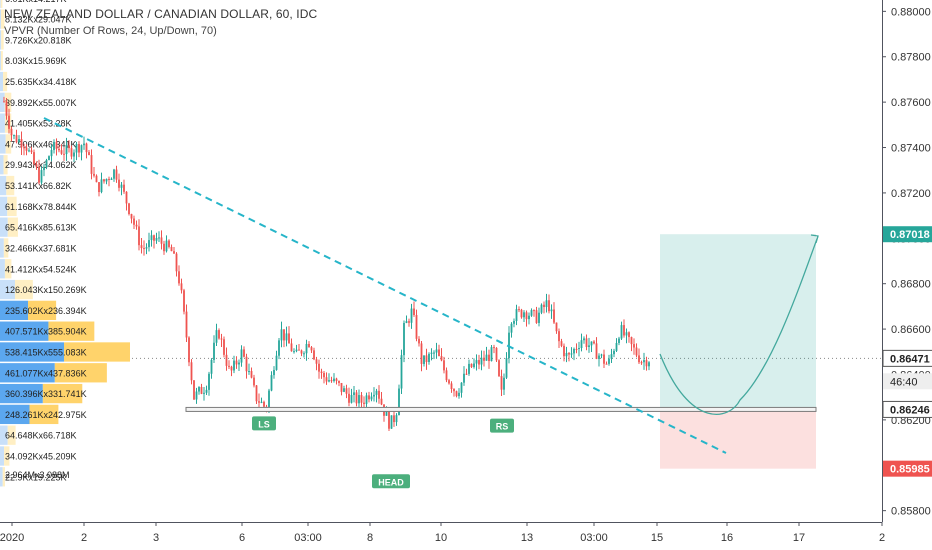 Image resolution: width=932 pixels, height=550 pixels. Describe the element at coordinates (911, 330) in the screenshot. I see `price-tick-label: 0.86600` at that location.